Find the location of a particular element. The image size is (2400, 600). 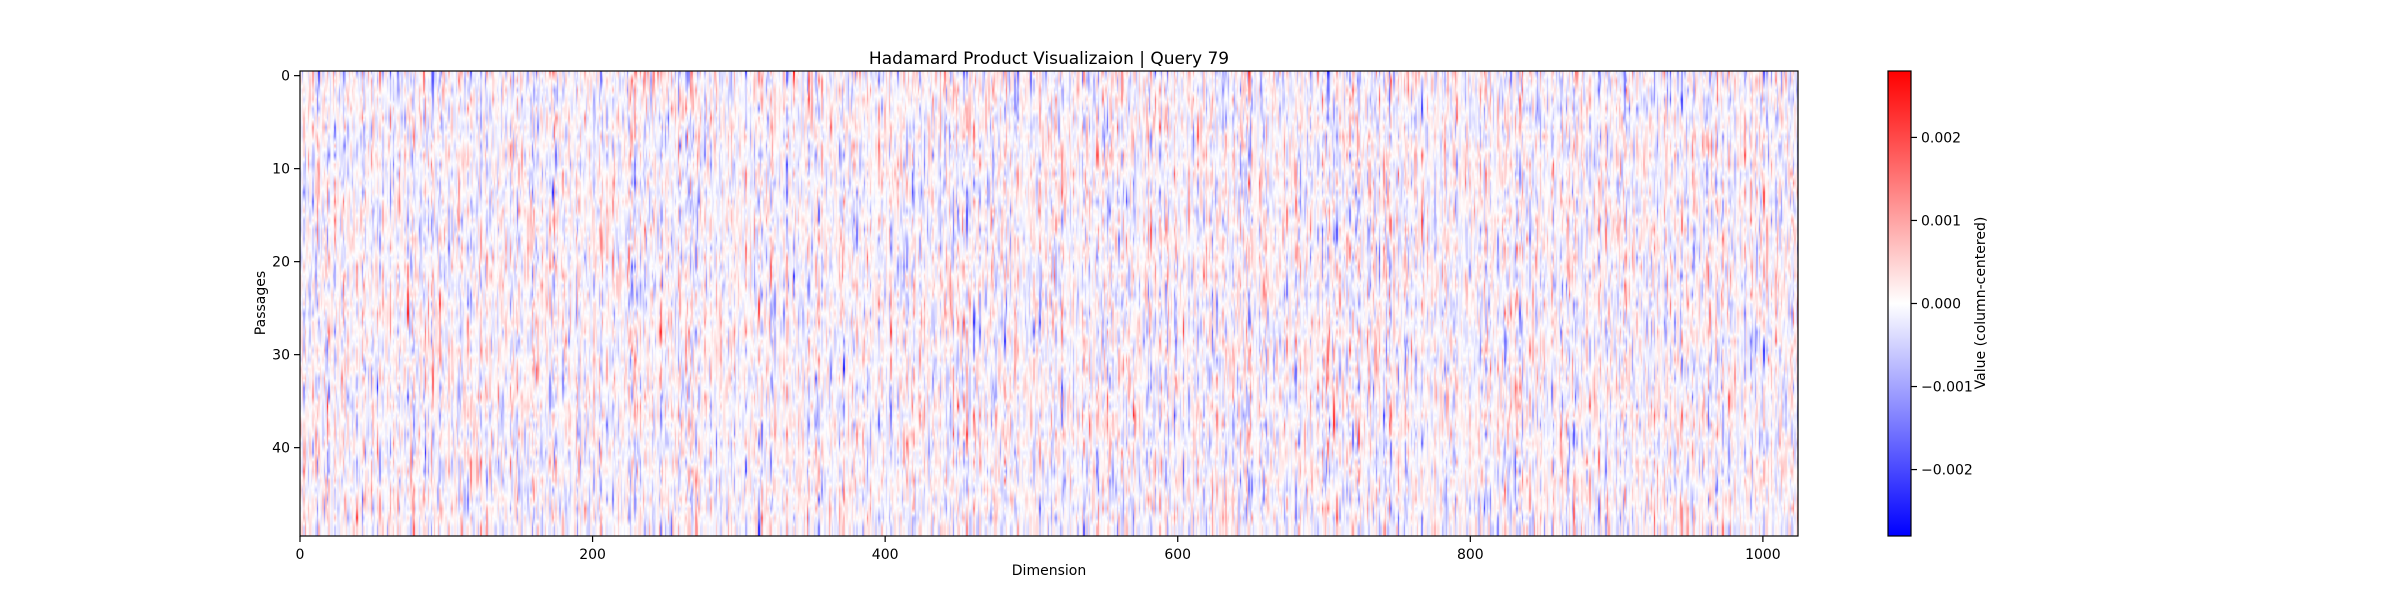

colorbar is located at coordinates (1899, 303).